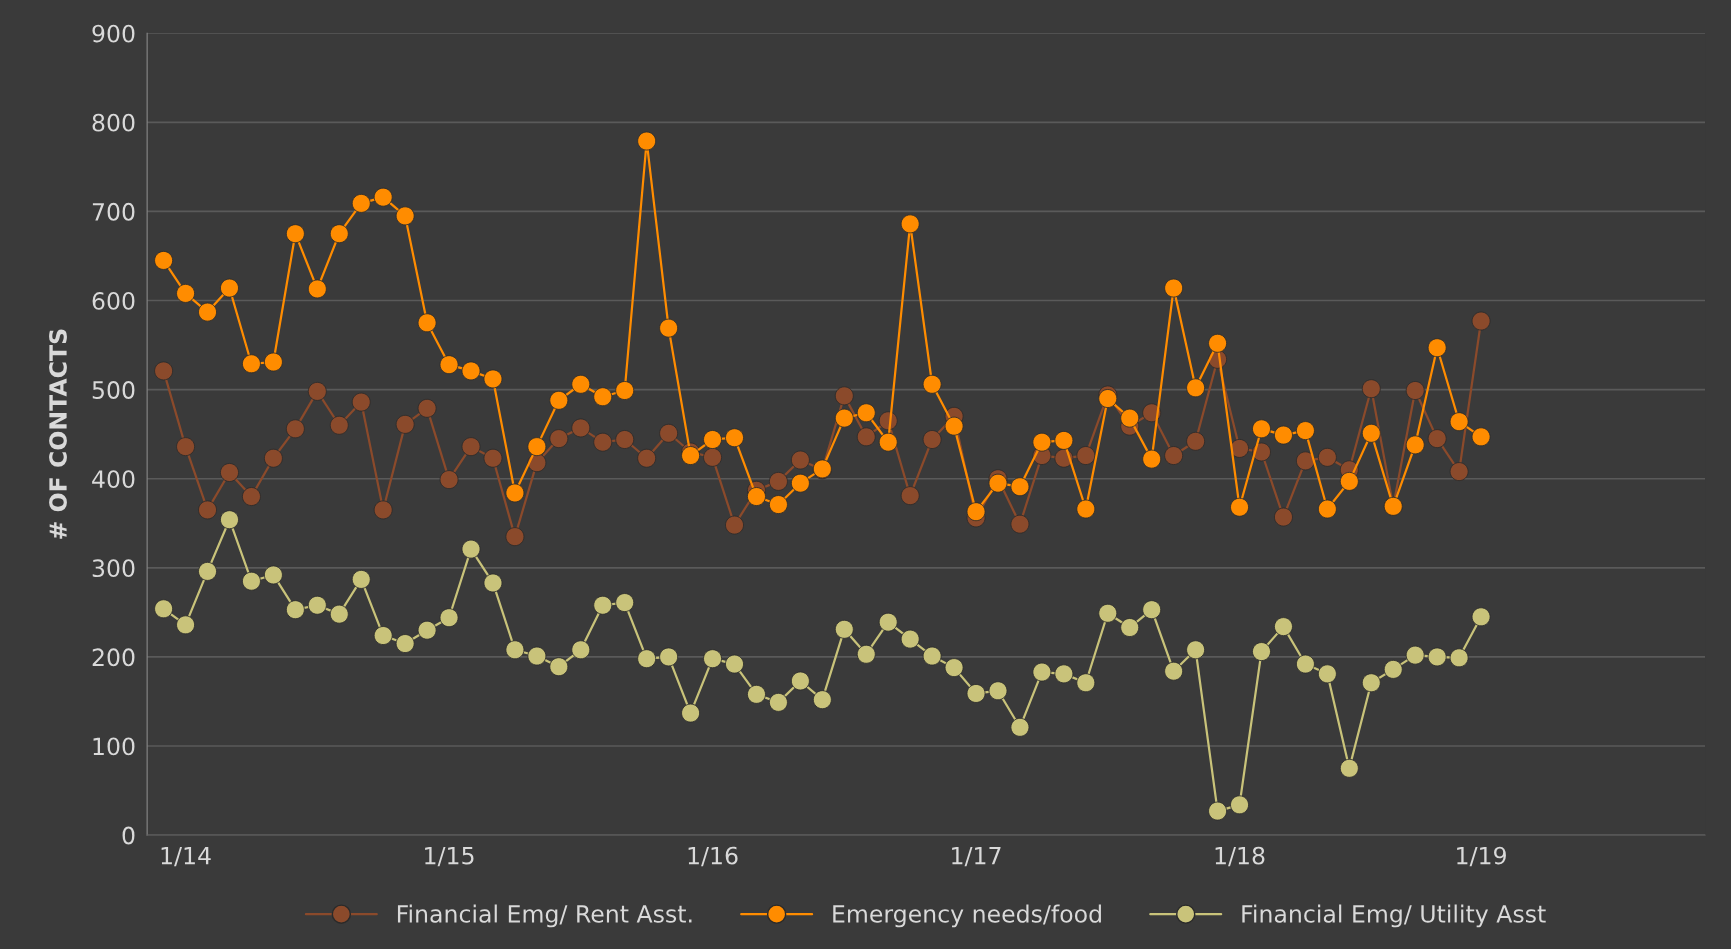 This screenshot has width=1731, height=949. Describe the element at coordinates (128, 835) in the screenshot. I see `y-tick-label: 0` at that location.